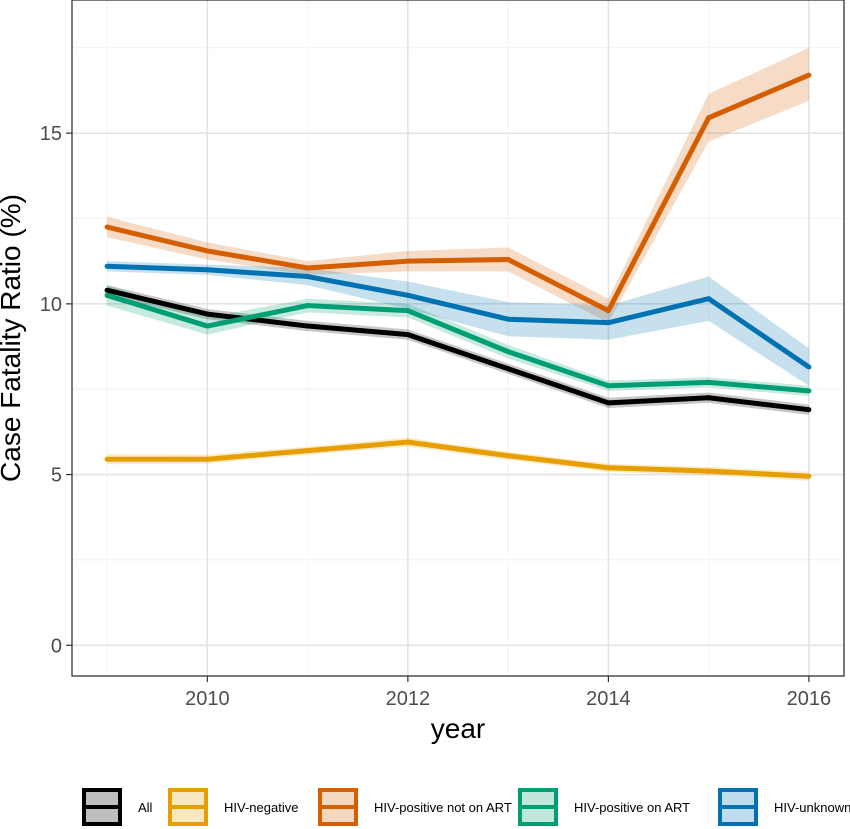 This screenshot has width=850, height=829. I want to click on legend-item: HIV-positive not on ART, so click(415, 807).